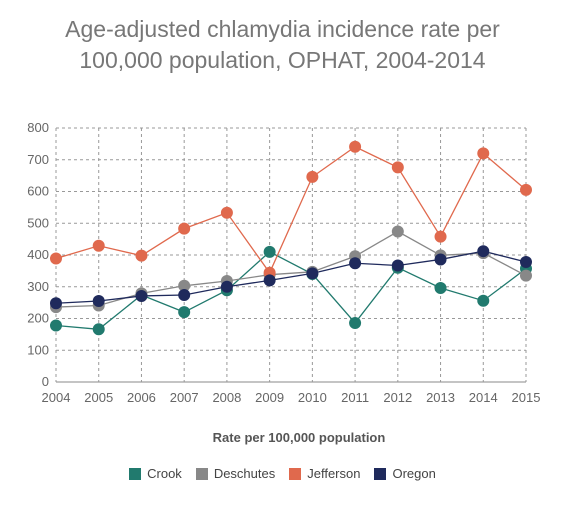 The width and height of the screenshot is (565, 520). What do you see at coordinates (38, 191) in the screenshot?
I see `y-tick-label: 600` at bounding box center [38, 191].